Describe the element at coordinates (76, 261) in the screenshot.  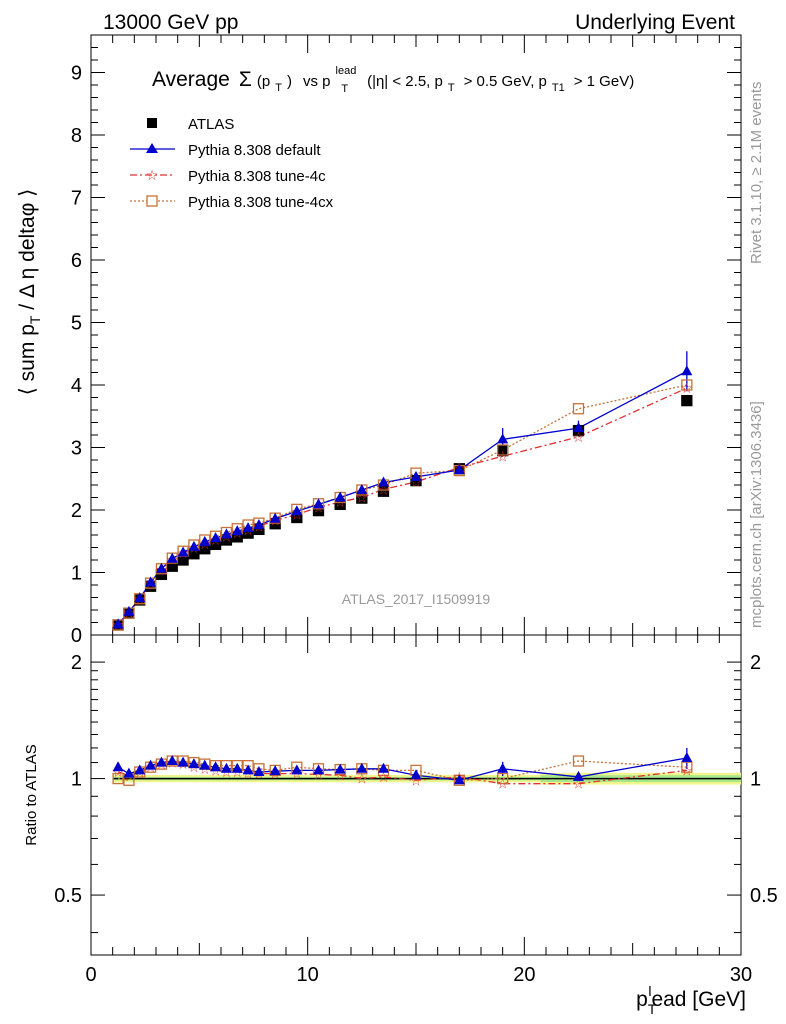
I see `y-tick-label-6: 6` at that location.